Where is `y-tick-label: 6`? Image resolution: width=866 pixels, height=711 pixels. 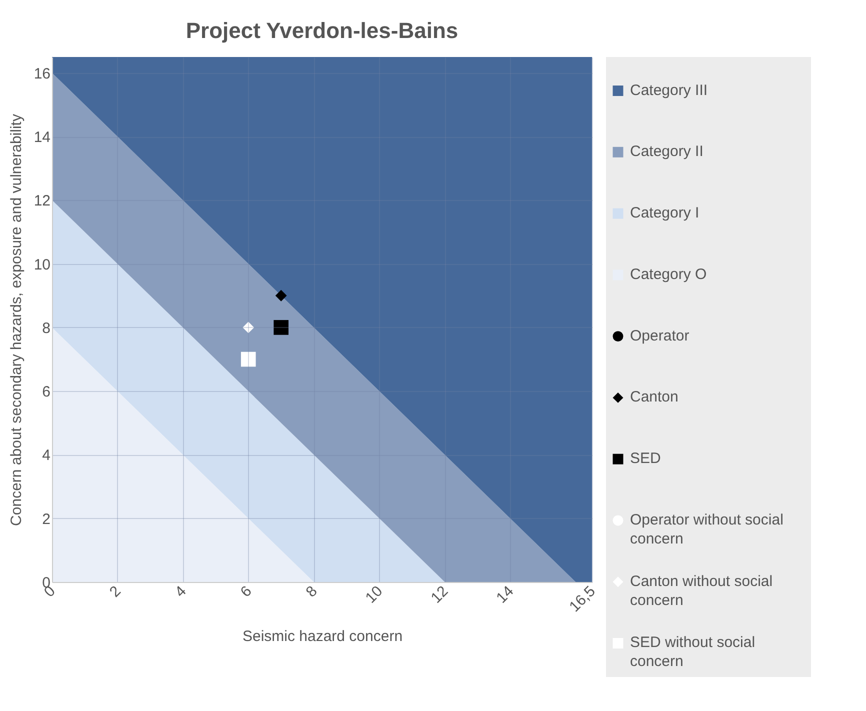
y-tick-label: 6 is located at coordinates (46, 392).